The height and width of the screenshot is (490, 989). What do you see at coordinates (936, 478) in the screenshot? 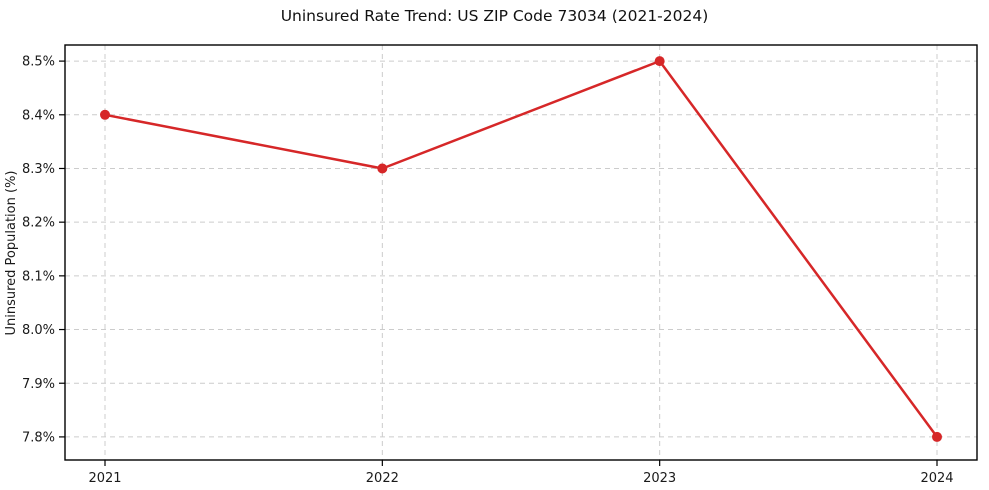
I see `x-tick-label: 2024` at bounding box center [936, 478].